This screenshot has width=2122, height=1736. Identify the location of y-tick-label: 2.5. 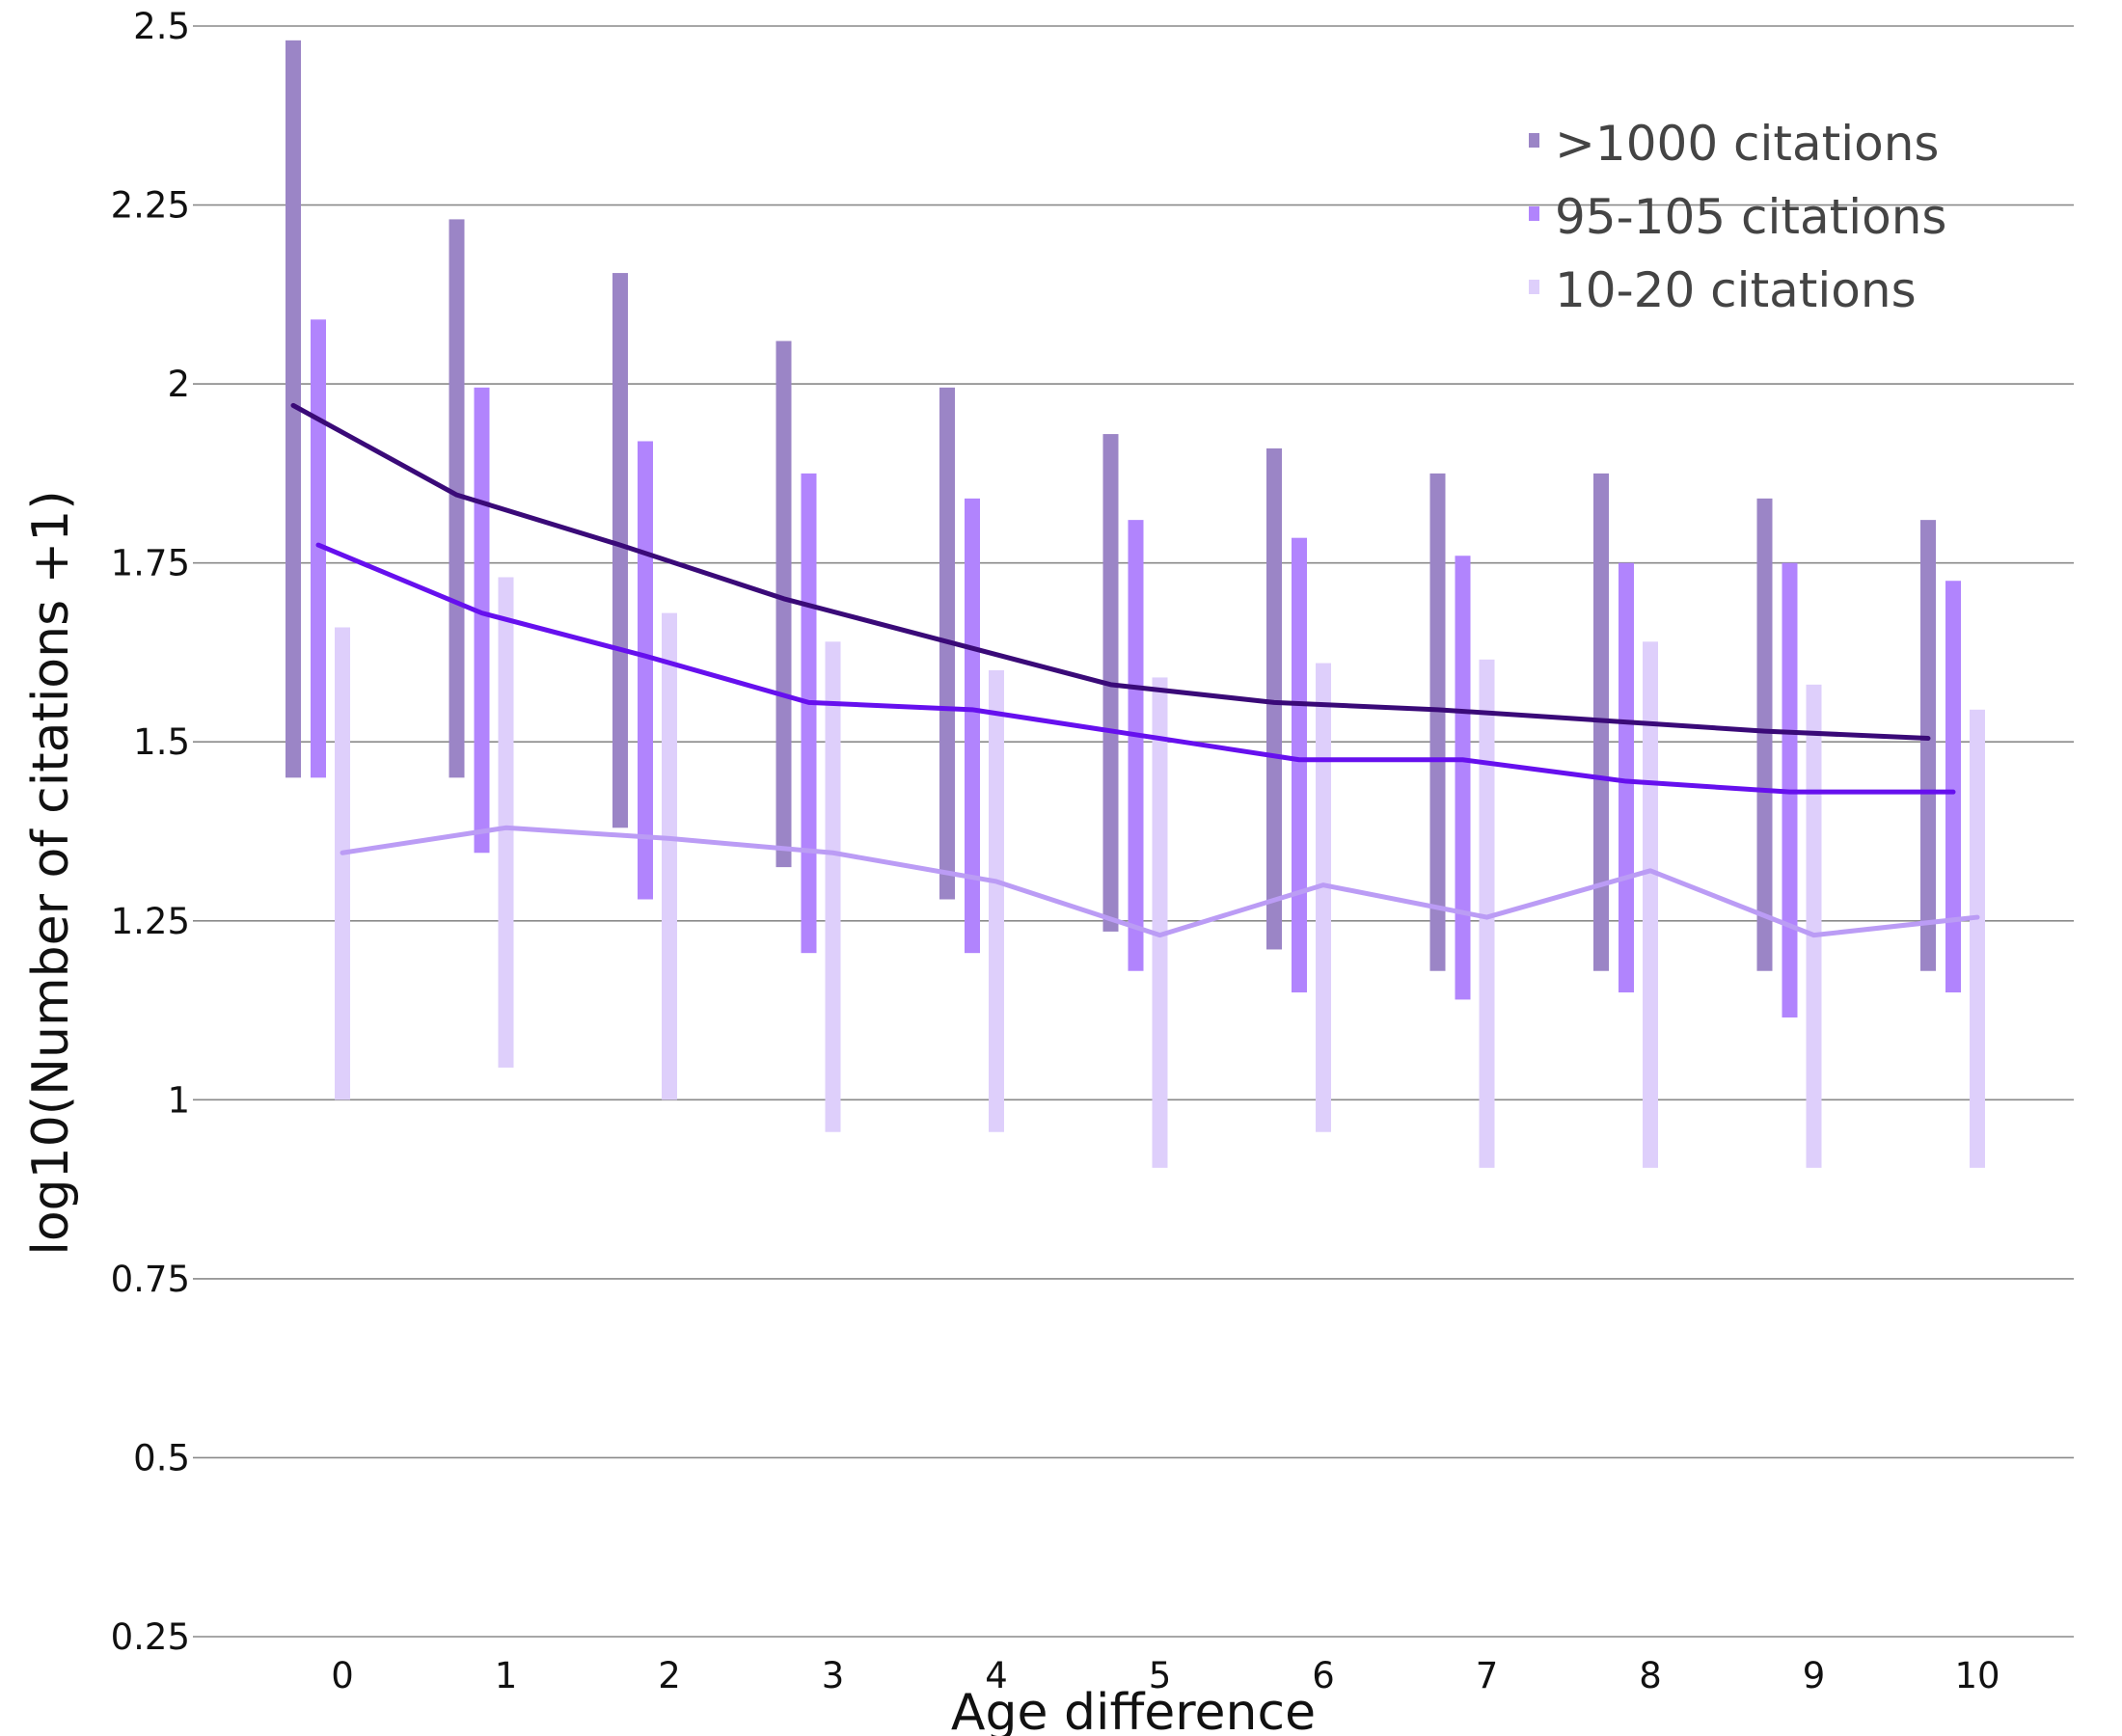
(162, 26).